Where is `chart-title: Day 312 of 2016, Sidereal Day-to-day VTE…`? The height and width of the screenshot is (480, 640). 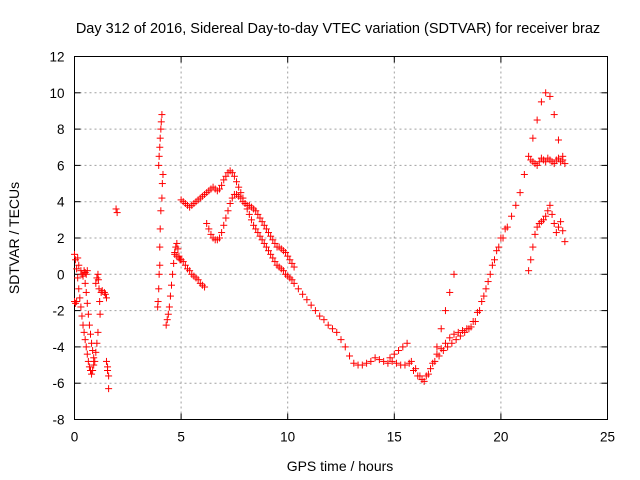
chart-title: Day 312 of 2016, Sidereal Day-to-day VTE… is located at coordinates (338, 29).